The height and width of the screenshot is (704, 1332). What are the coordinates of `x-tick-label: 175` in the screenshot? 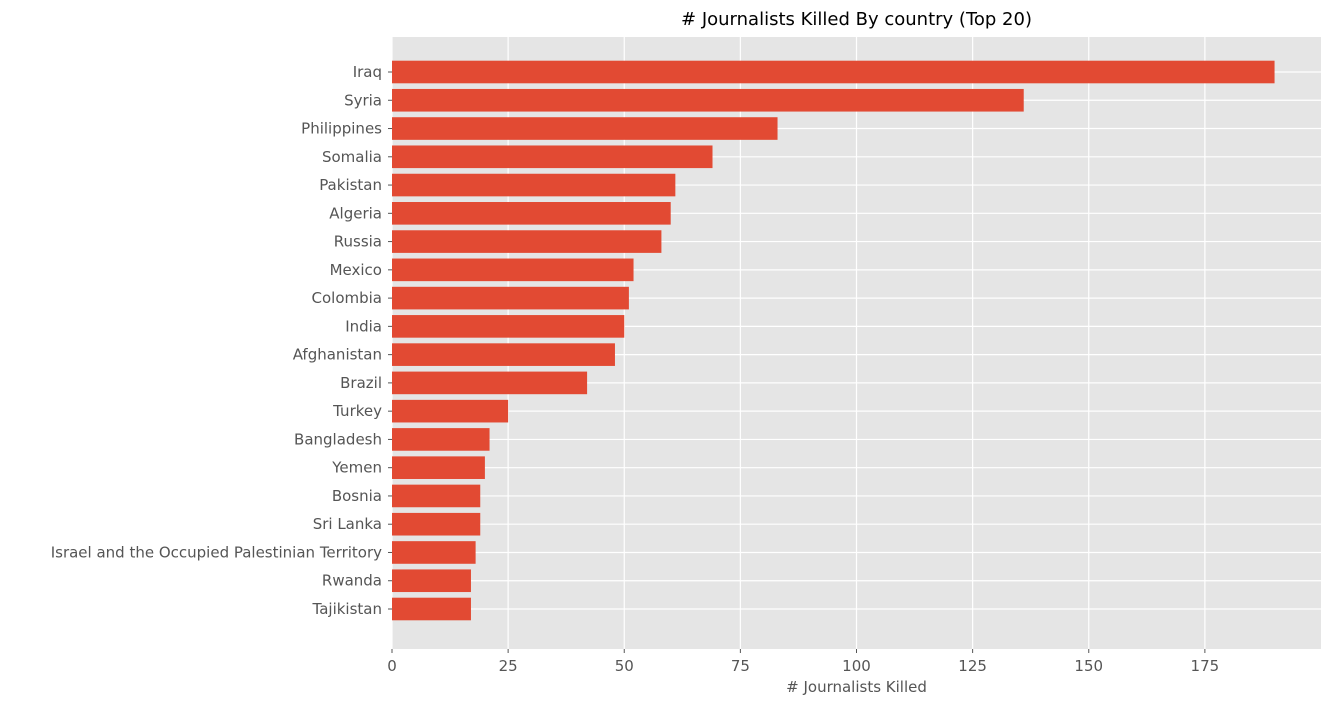 It's located at (1205, 666).